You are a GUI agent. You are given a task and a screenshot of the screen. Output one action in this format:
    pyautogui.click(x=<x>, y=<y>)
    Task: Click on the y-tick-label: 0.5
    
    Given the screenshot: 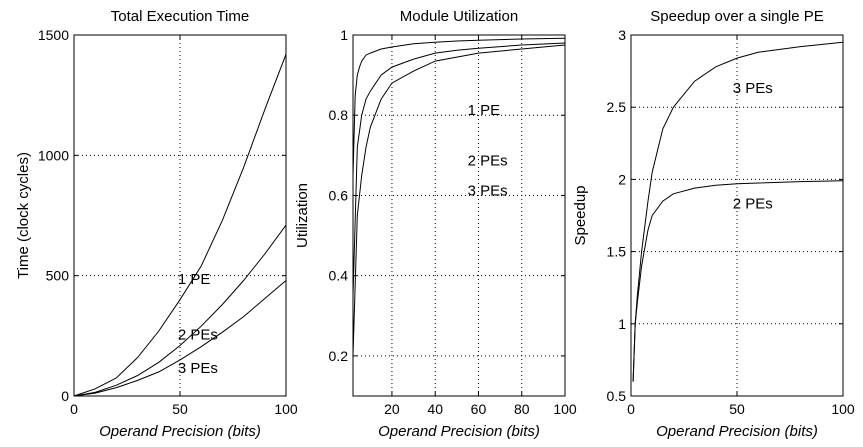 What is the action you would take?
    pyautogui.click(x=617, y=396)
    